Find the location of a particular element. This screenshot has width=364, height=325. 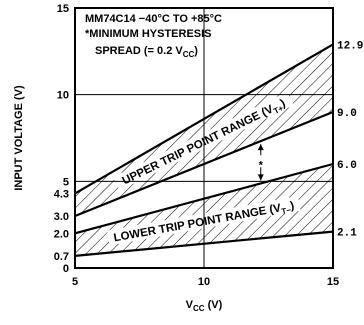

note-line-3: SPREAD (= 0.2 VCC) is located at coordinates (146, 52).